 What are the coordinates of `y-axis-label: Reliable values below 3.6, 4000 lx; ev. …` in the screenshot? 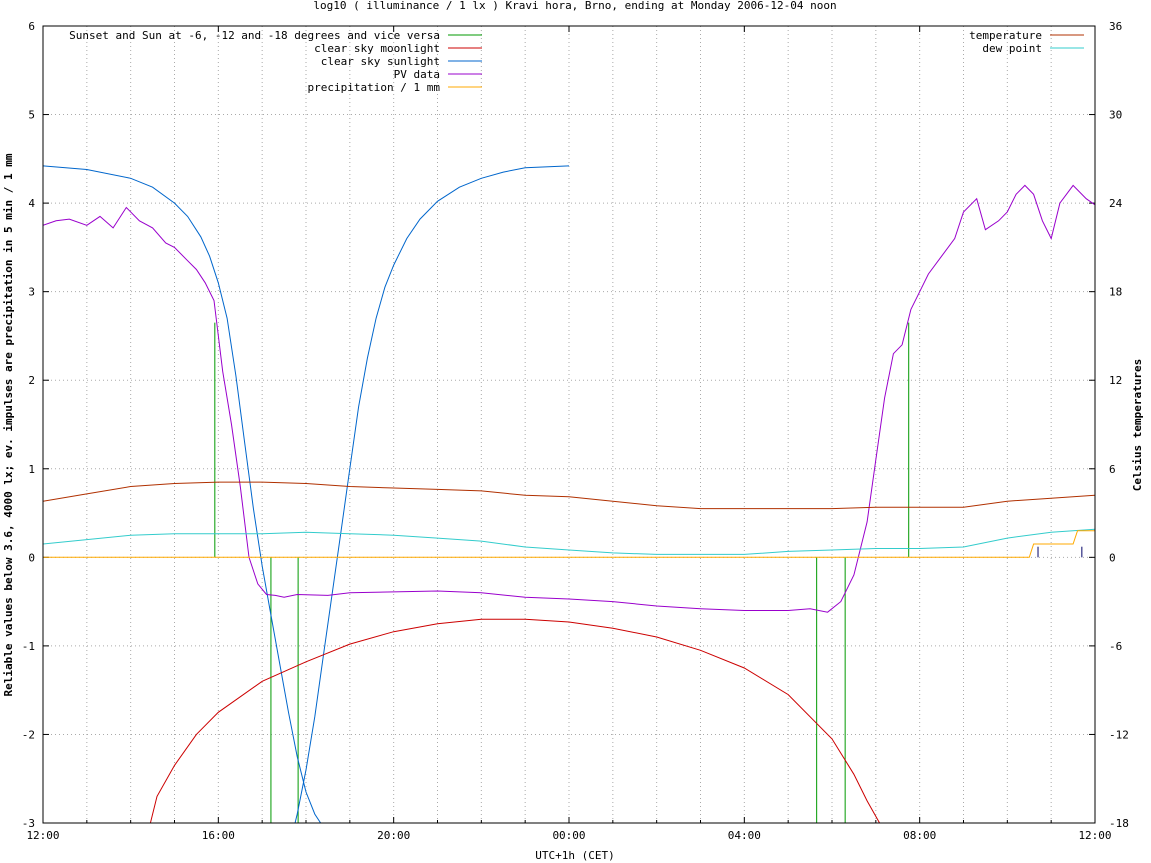 It's located at (8, 424).